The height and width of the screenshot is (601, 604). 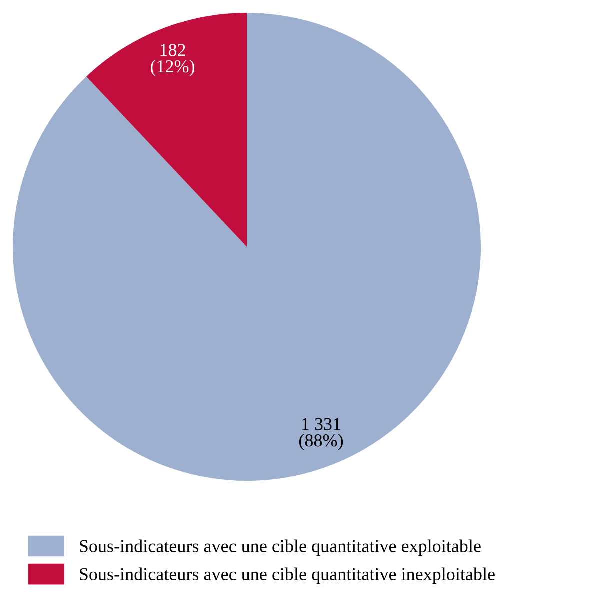 What do you see at coordinates (287, 576) in the screenshot?
I see `legend-label: Sous-indicateurs avec une cible quantitative inexploitable` at bounding box center [287, 576].